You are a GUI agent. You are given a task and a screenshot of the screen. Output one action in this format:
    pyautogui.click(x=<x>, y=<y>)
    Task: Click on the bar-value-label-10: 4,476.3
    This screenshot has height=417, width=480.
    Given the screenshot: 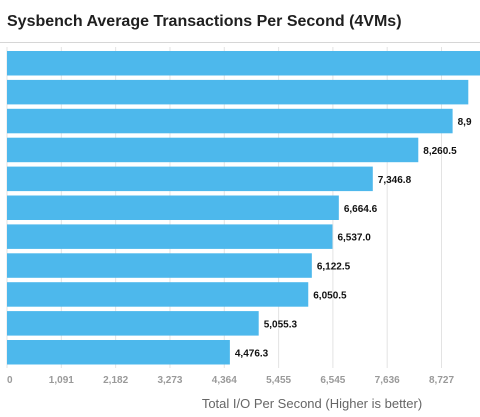 What is the action you would take?
    pyautogui.click(x=252, y=353)
    